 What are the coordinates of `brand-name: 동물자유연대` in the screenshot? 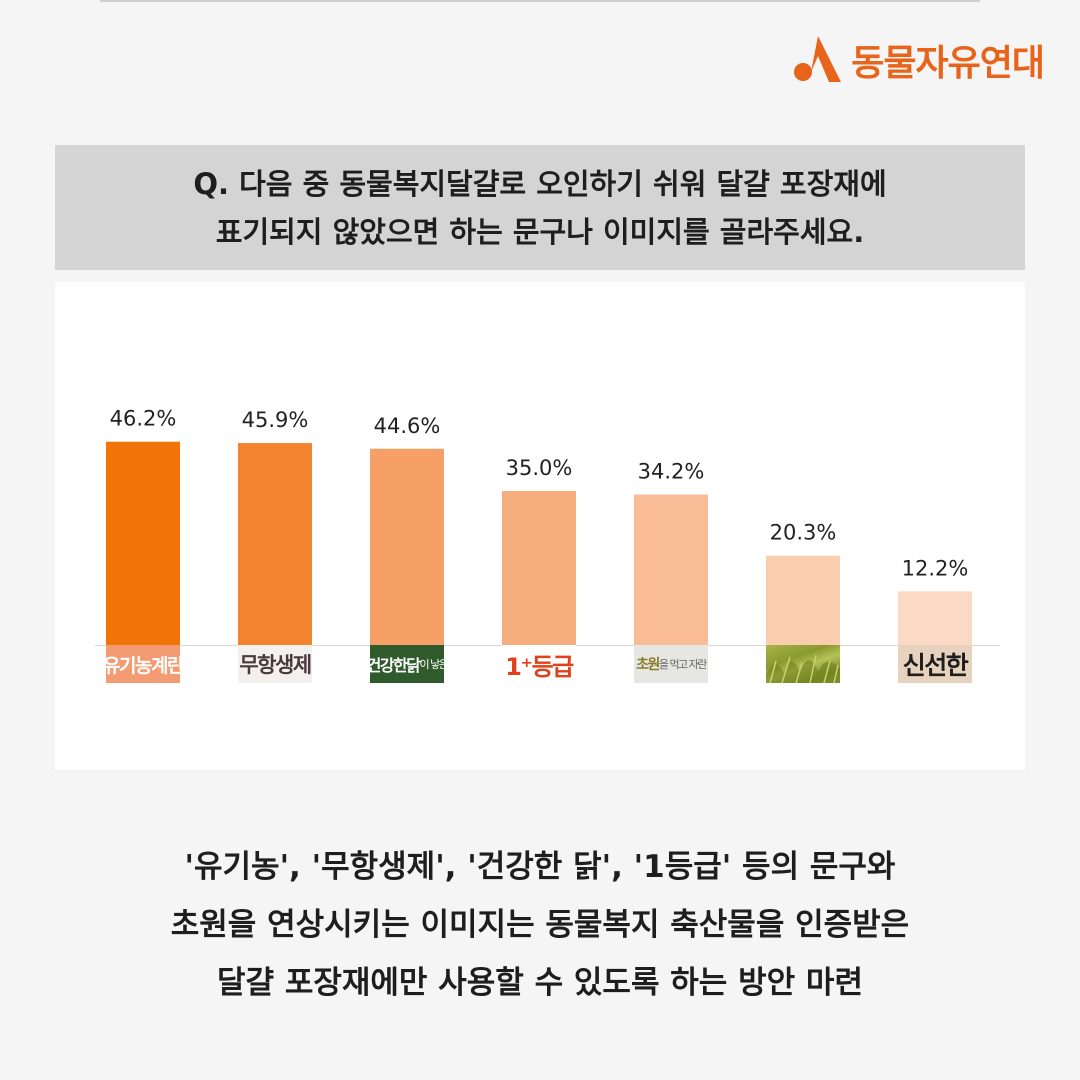 It's located at (948, 63).